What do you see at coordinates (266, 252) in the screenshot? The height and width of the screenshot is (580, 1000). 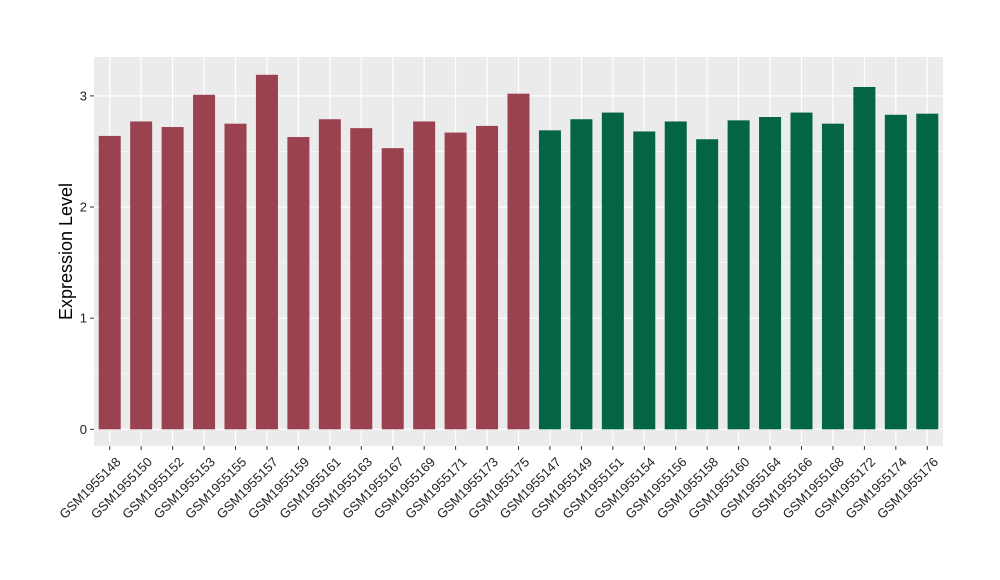 I see `bar-GSM1955157` at bounding box center [266, 252].